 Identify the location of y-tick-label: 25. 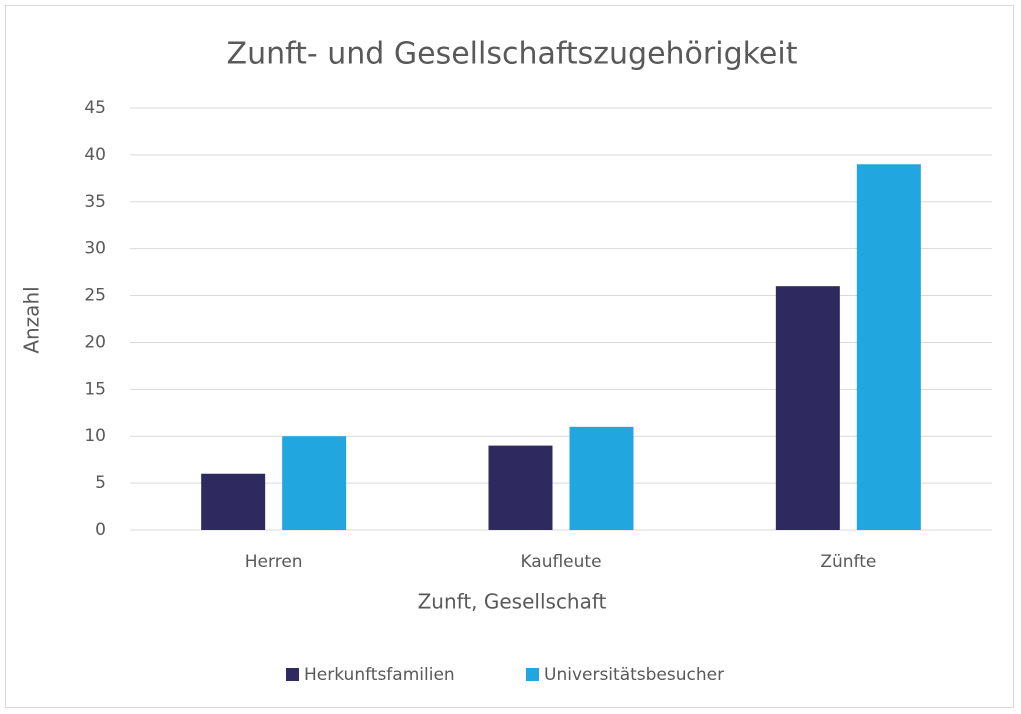
(95, 296).